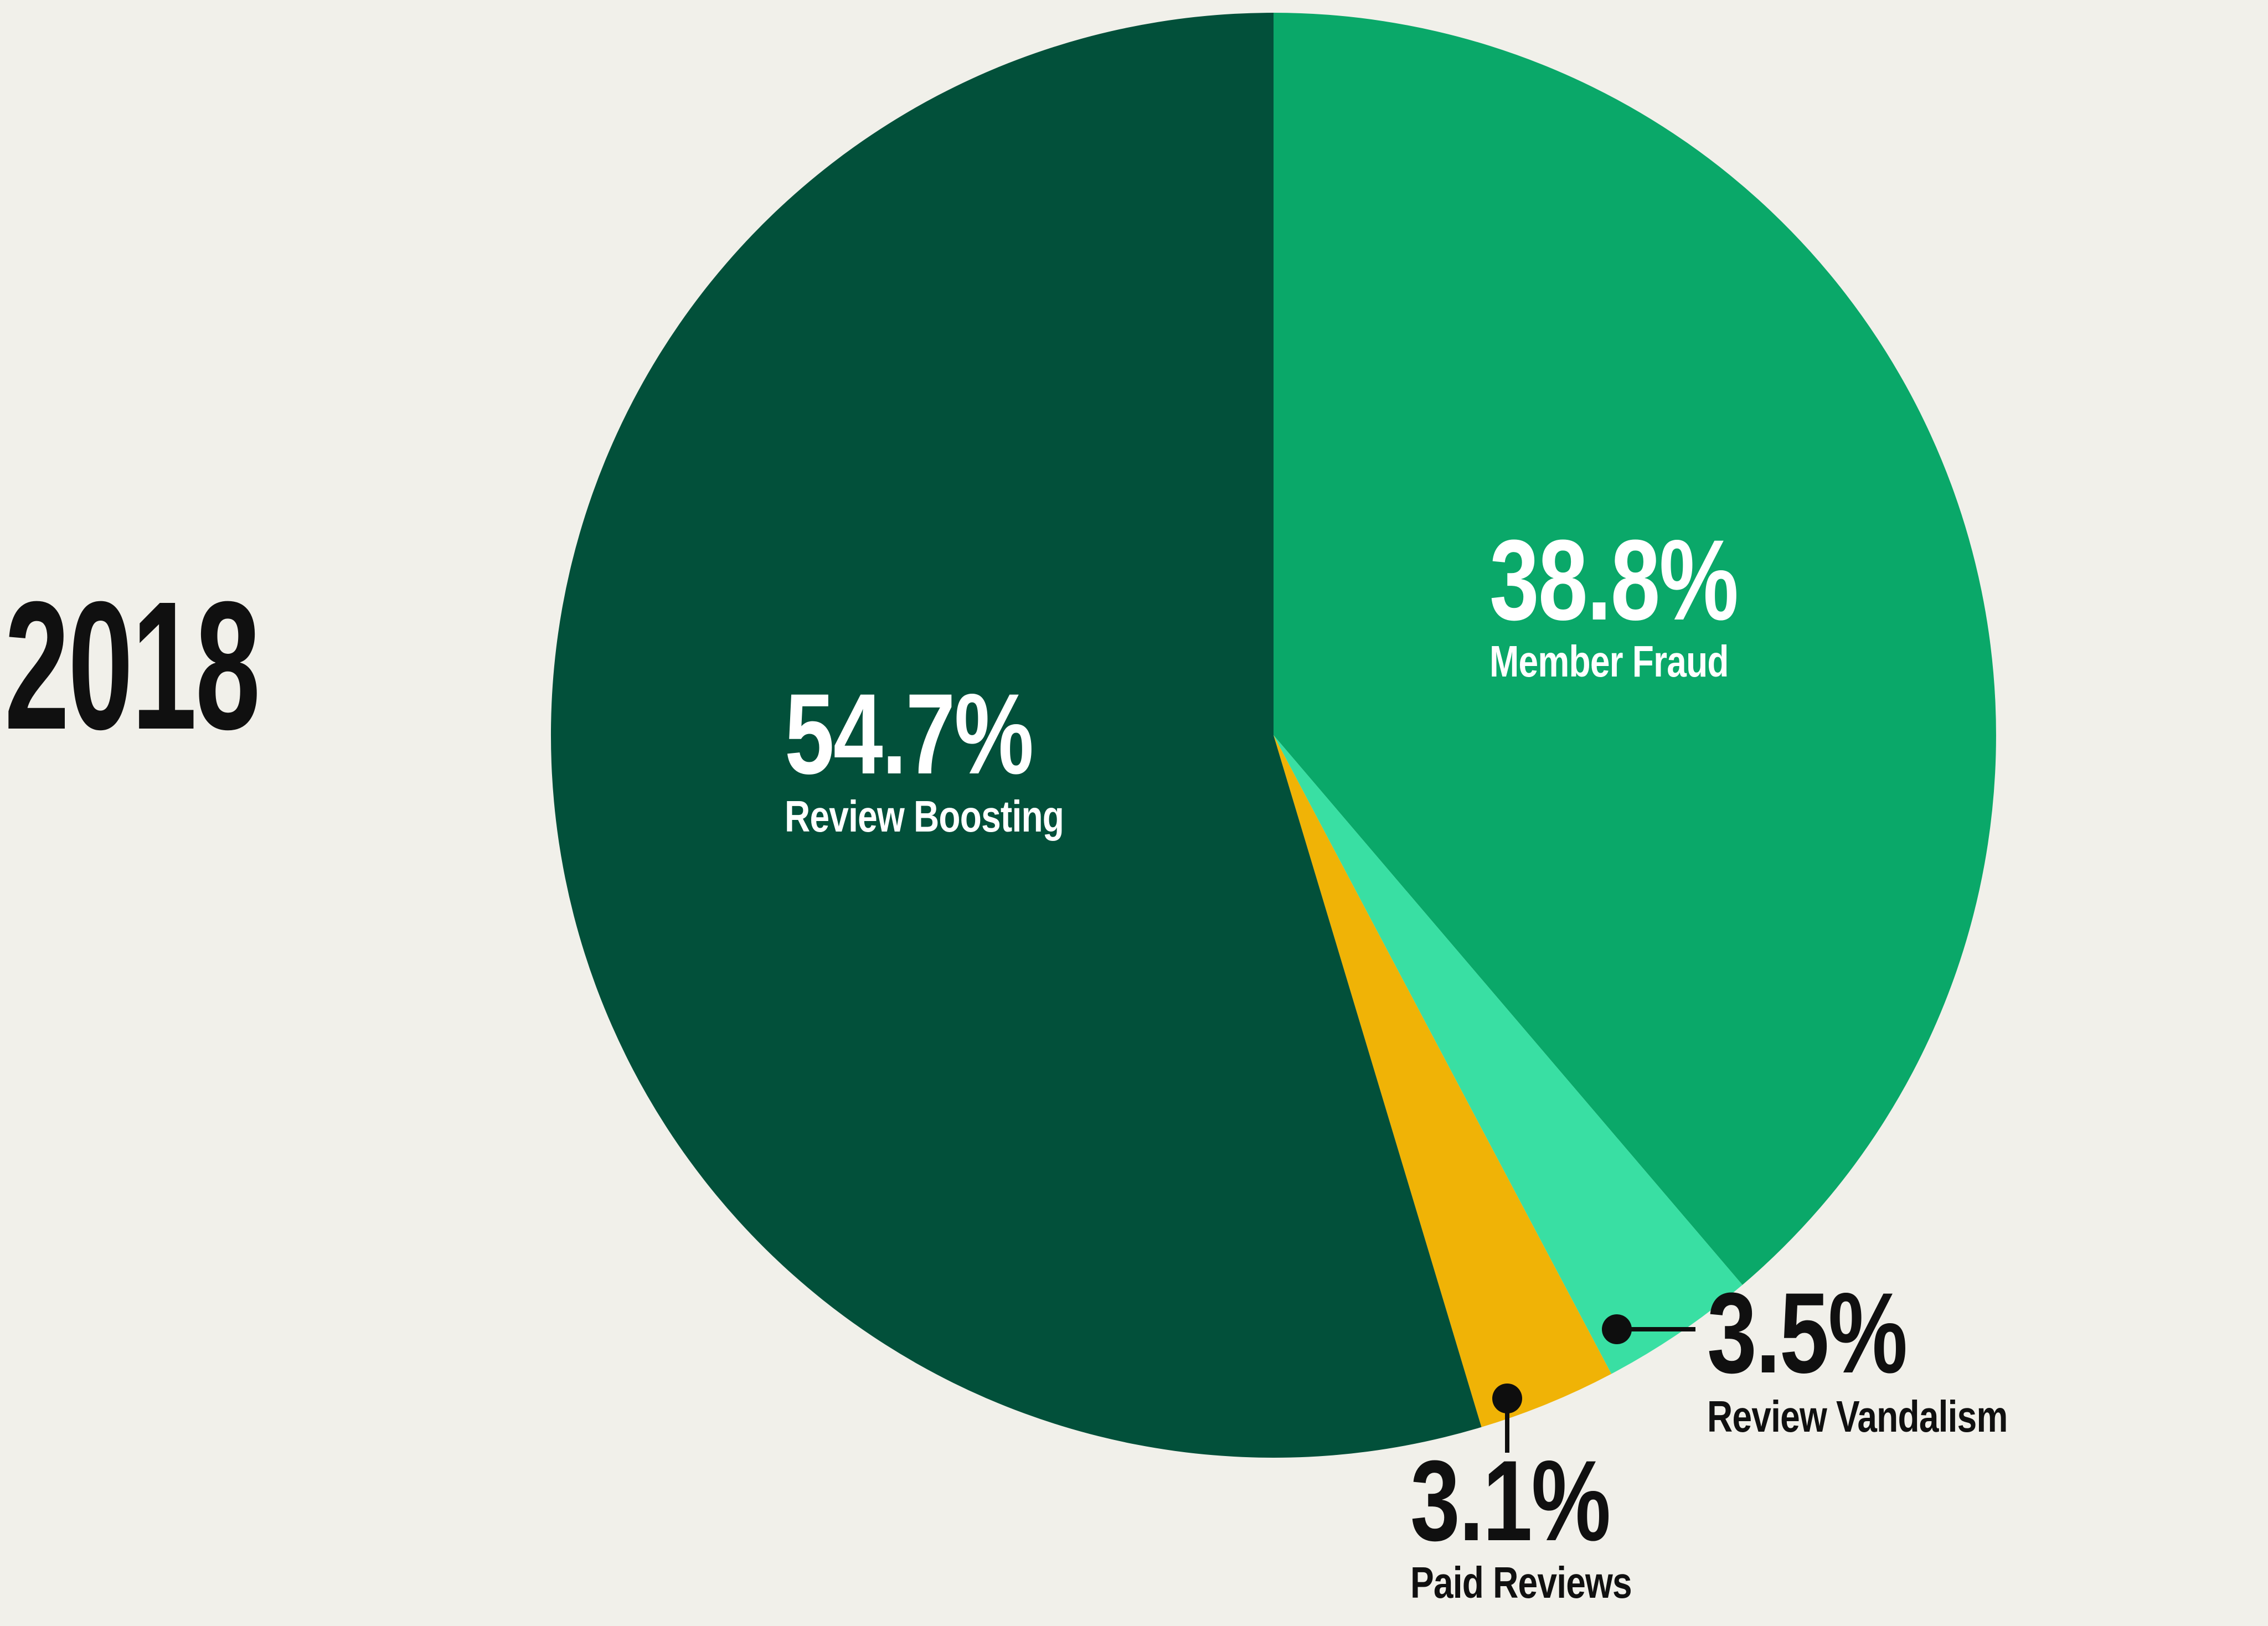 The image size is (2268, 1626). What do you see at coordinates (1609, 661) in the screenshot?
I see `slice-label-member-fraud: Member Fraud` at bounding box center [1609, 661].